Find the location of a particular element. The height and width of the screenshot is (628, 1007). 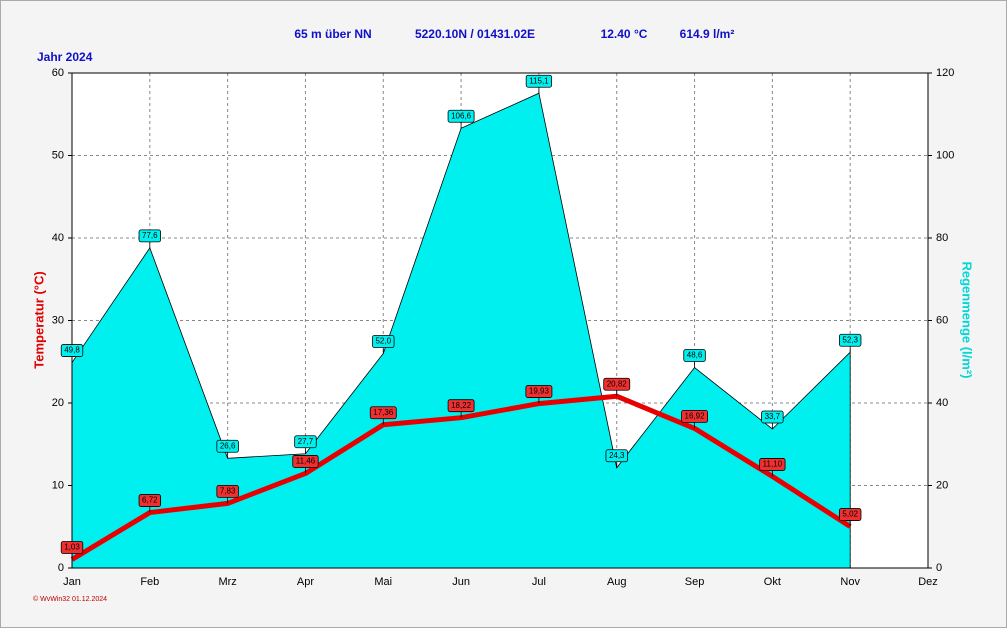

x-tick-label: Okt is located at coordinates (772, 582).